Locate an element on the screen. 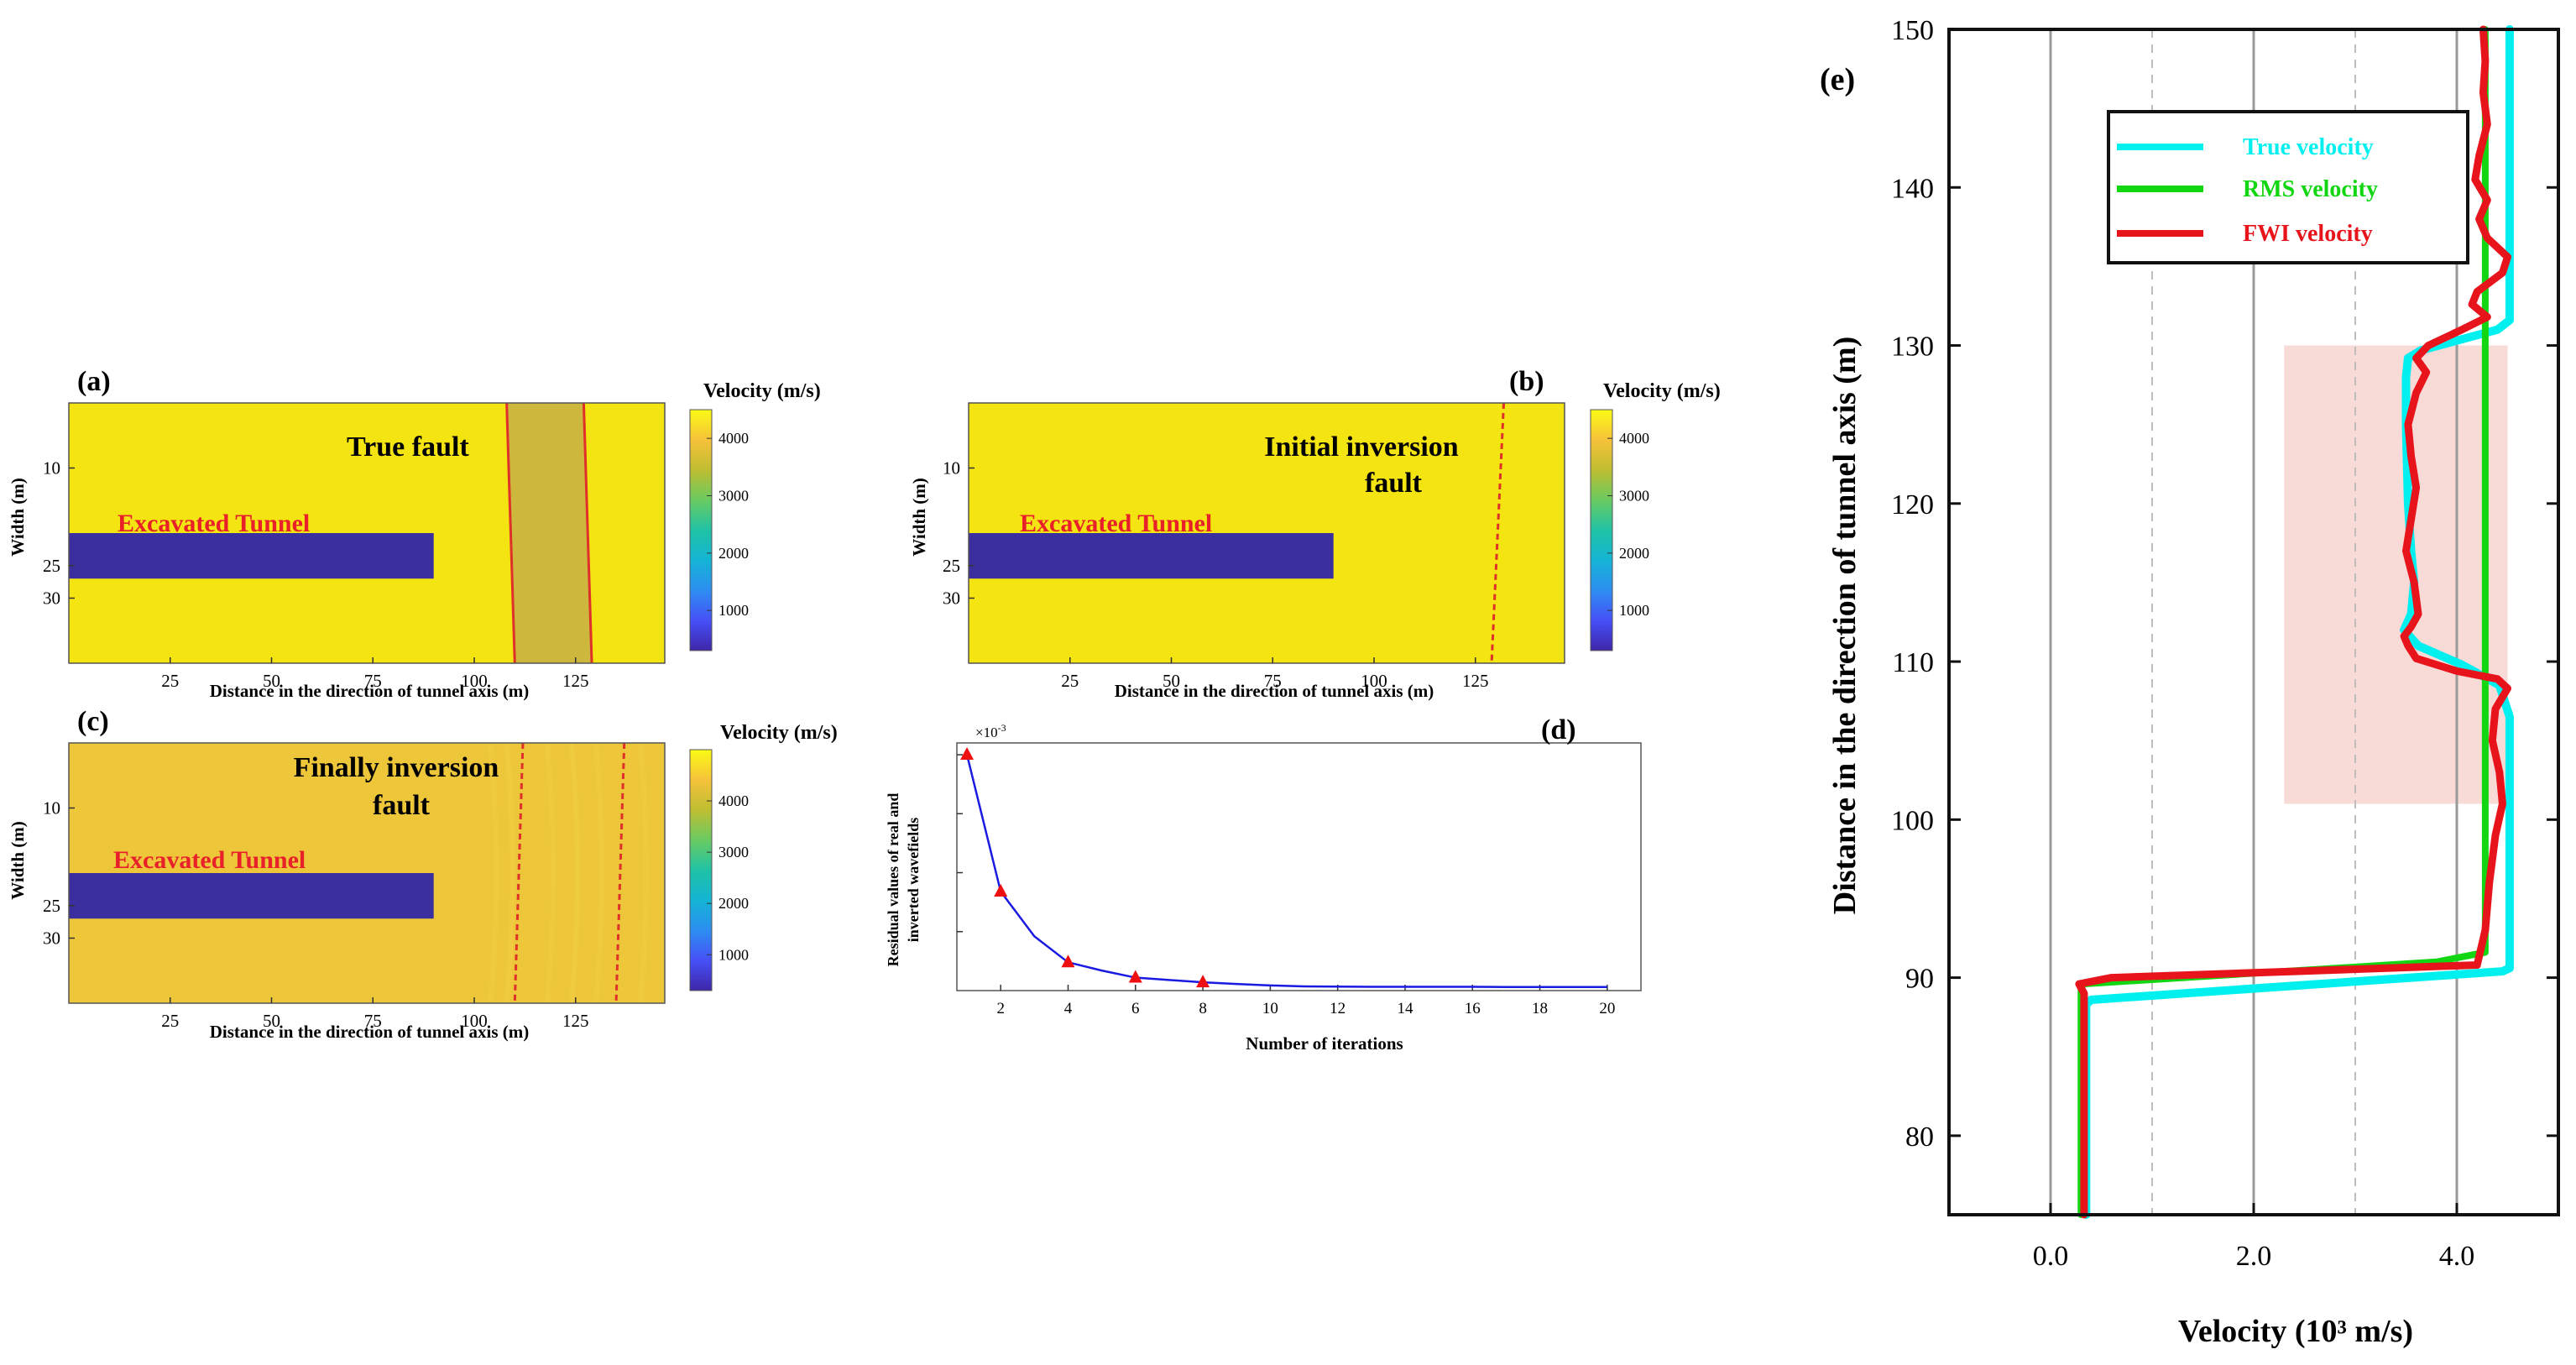 This screenshot has width=2576, height=1365. panel-a-colorbar-tick-label: 2000 is located at coordinates (733, 553).